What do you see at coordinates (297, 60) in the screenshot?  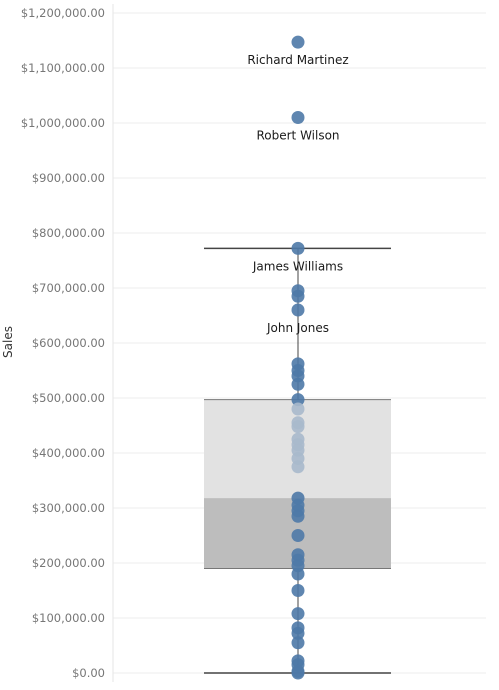 I see `point-label: Richard Martinez` at bounding box center [297, 60].